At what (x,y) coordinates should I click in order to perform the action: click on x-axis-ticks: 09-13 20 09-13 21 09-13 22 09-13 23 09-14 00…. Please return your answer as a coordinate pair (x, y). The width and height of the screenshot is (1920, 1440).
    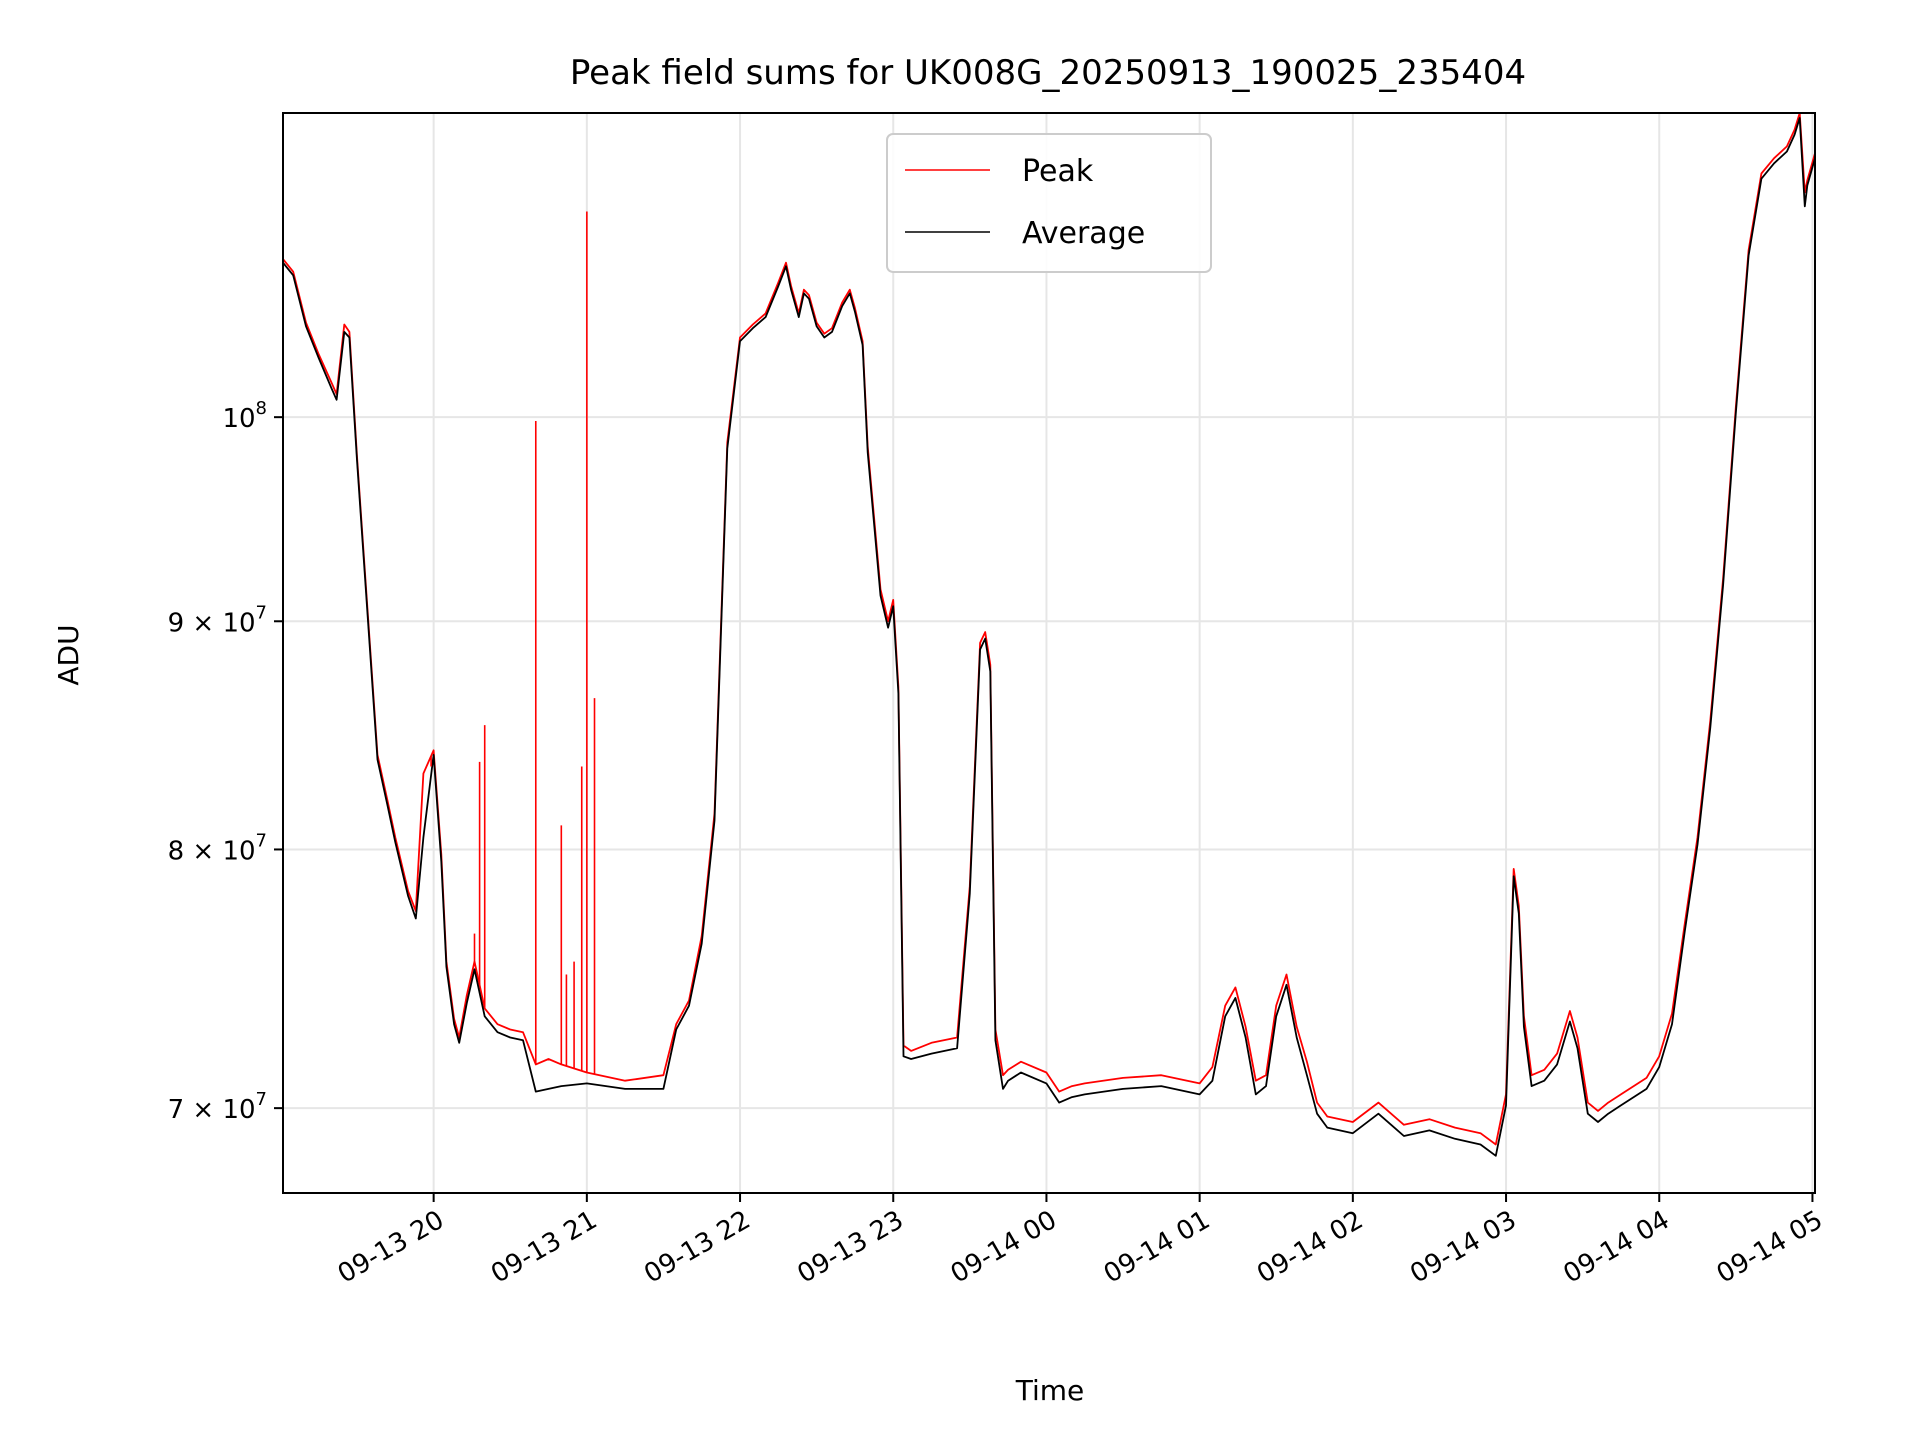
    Looking at the image, I should click on (1080, 1241).